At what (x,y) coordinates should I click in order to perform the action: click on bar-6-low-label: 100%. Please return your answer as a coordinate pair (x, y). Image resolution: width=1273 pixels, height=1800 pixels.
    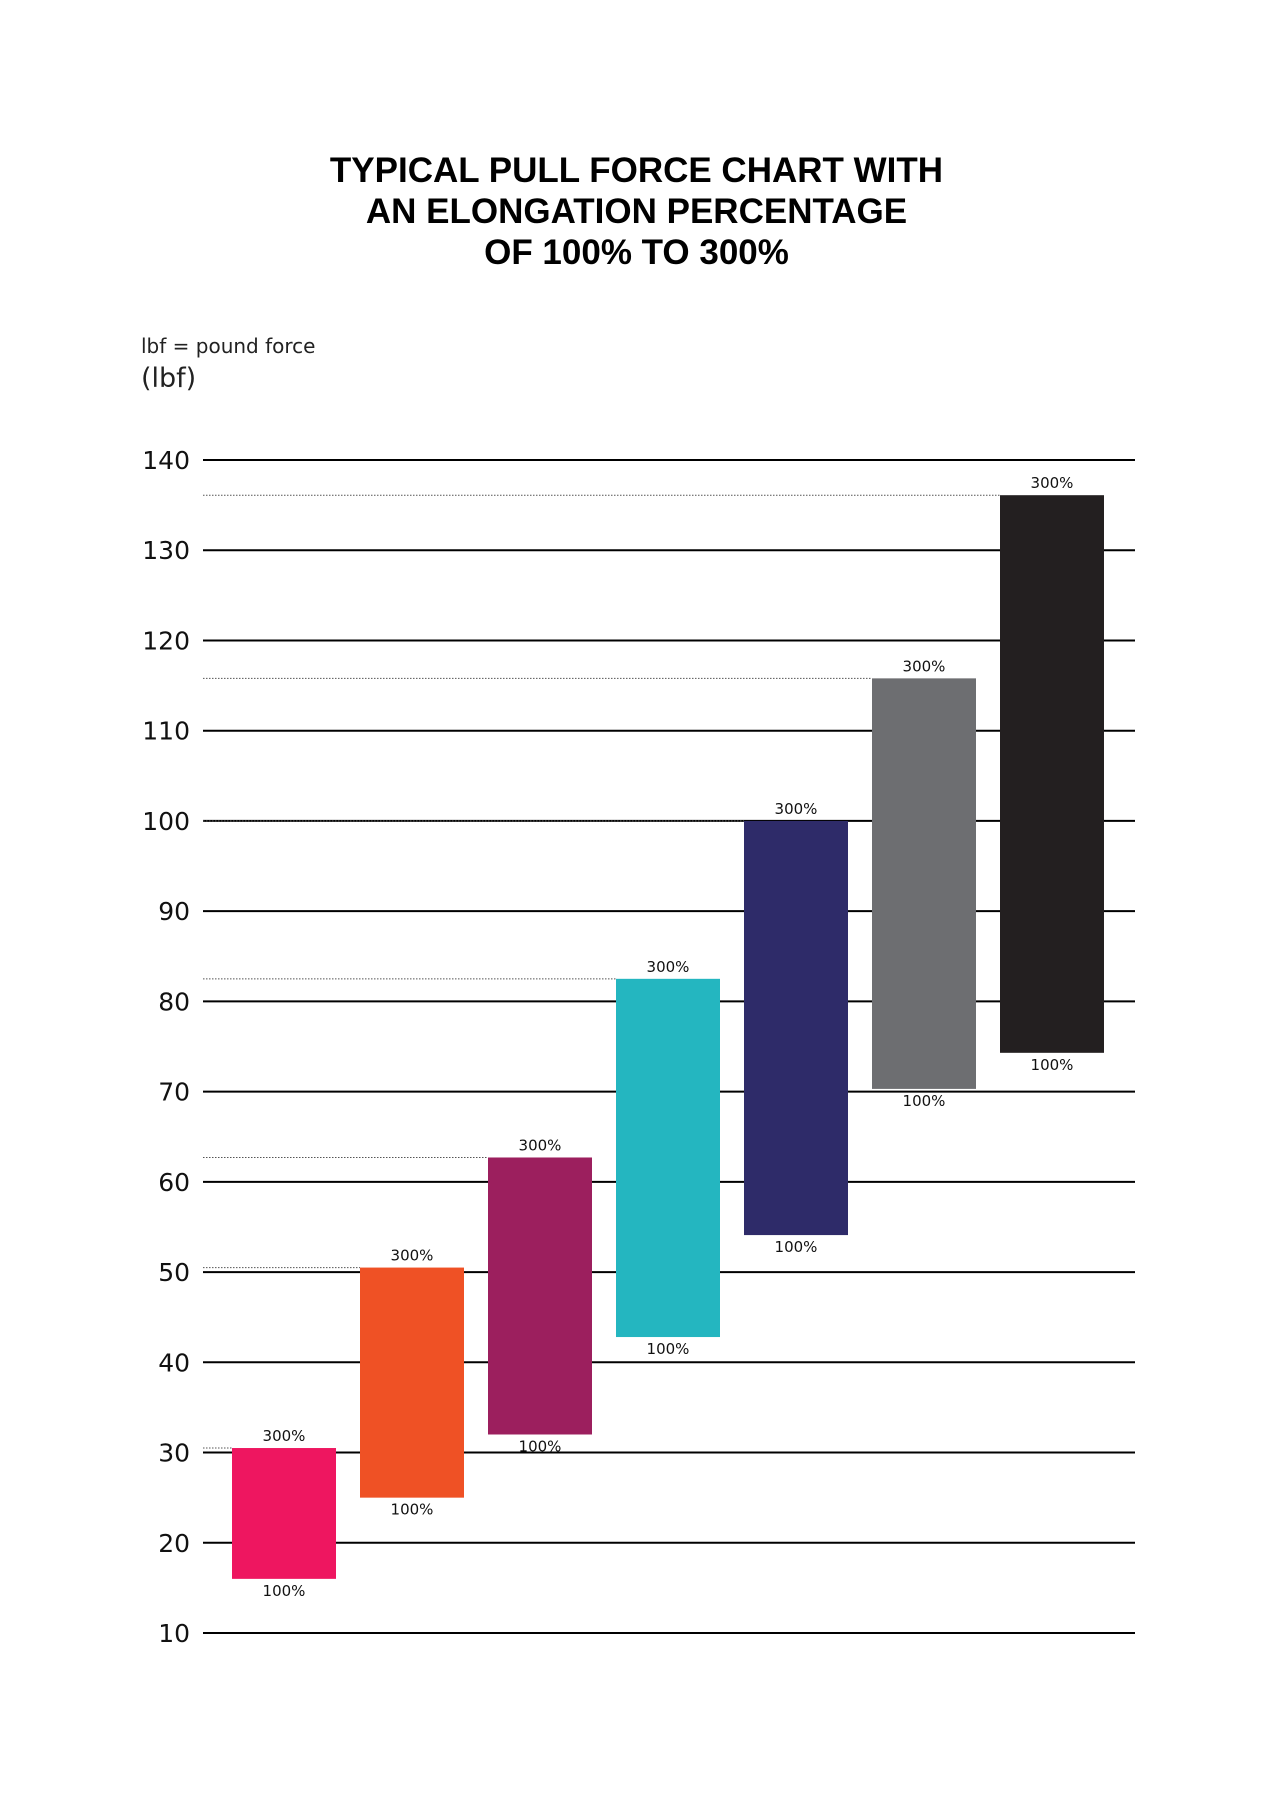
    Looking at the image, I should click on (924, 1101).